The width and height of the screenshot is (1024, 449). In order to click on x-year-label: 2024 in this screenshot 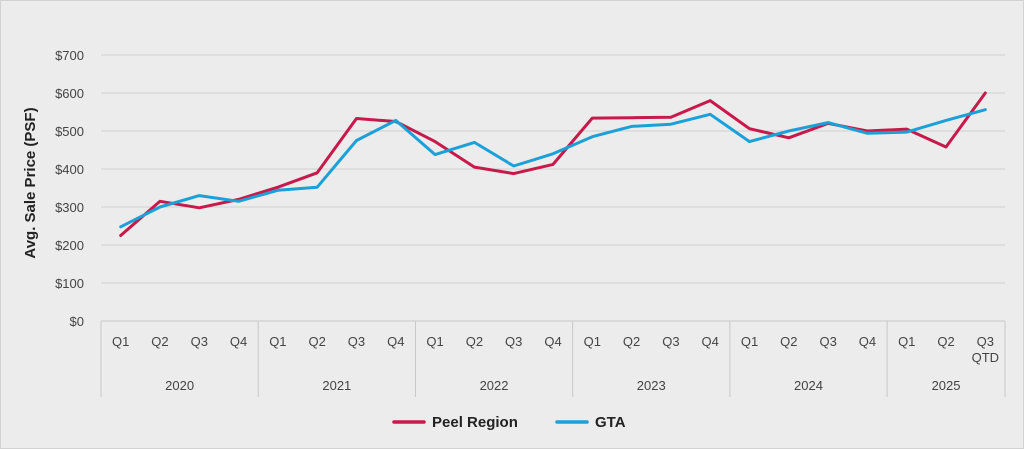, I will do `click(808, 385)`.